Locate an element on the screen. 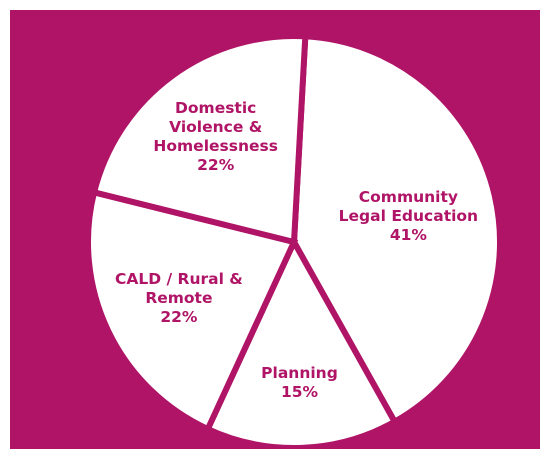 This screenshot has width=550, height=459. slice-name-line: Community is located at coordinates (408, 197).